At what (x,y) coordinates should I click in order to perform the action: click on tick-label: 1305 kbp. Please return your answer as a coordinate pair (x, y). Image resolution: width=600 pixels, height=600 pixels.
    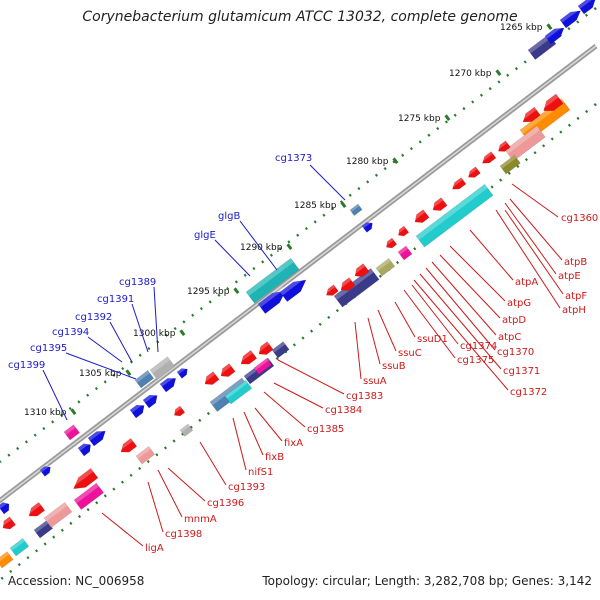
    Looking at the image, I should click on (100, 374).